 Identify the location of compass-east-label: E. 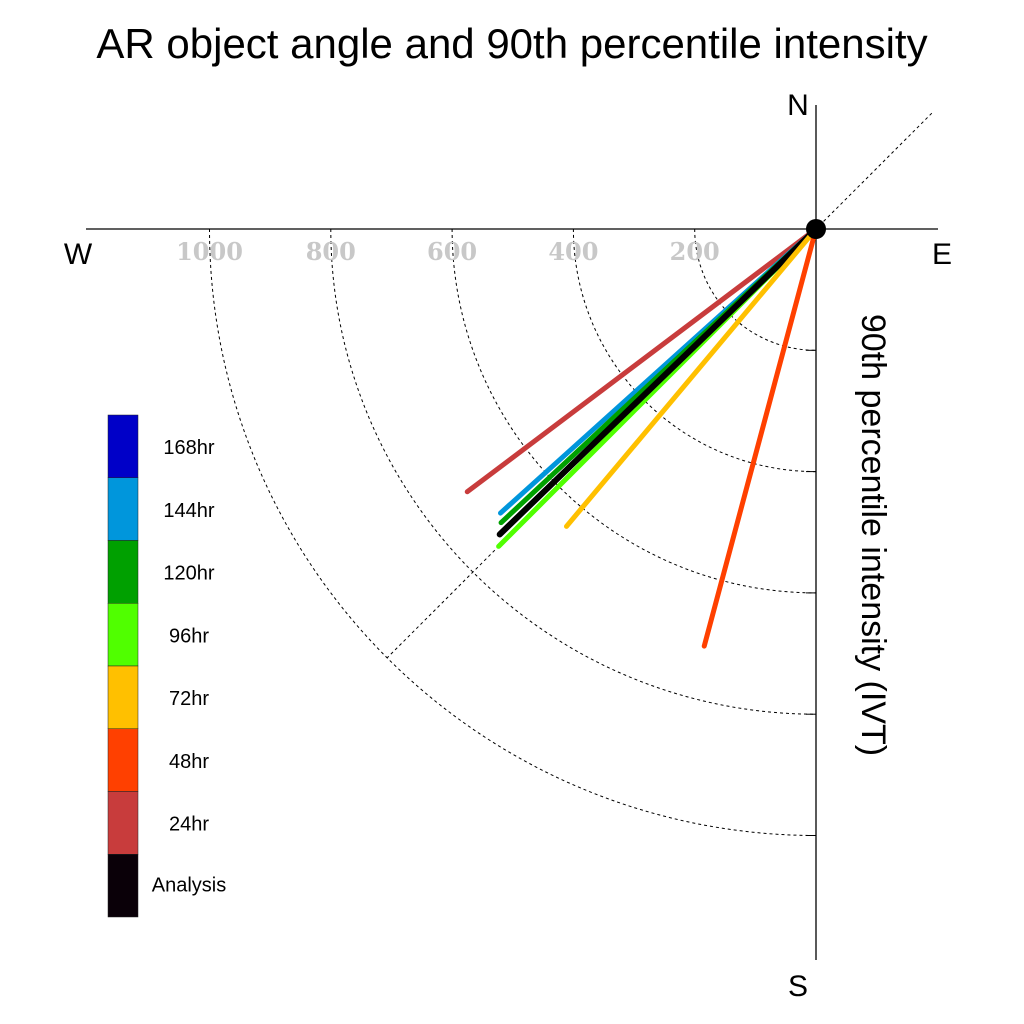
(942, 254).